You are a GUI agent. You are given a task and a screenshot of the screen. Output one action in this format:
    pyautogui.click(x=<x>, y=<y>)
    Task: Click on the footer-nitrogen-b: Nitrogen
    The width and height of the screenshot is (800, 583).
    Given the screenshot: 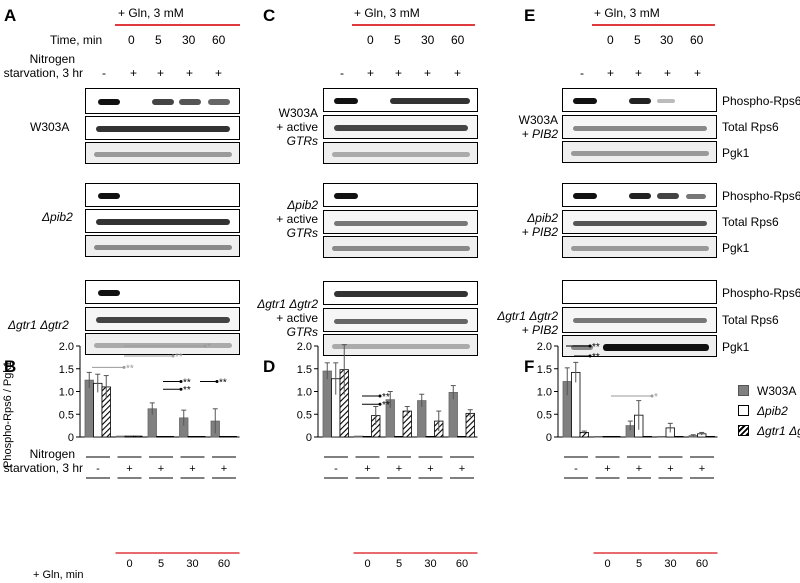 What is the action you would take?
    pyautogui.click(x=52, y=454)
    